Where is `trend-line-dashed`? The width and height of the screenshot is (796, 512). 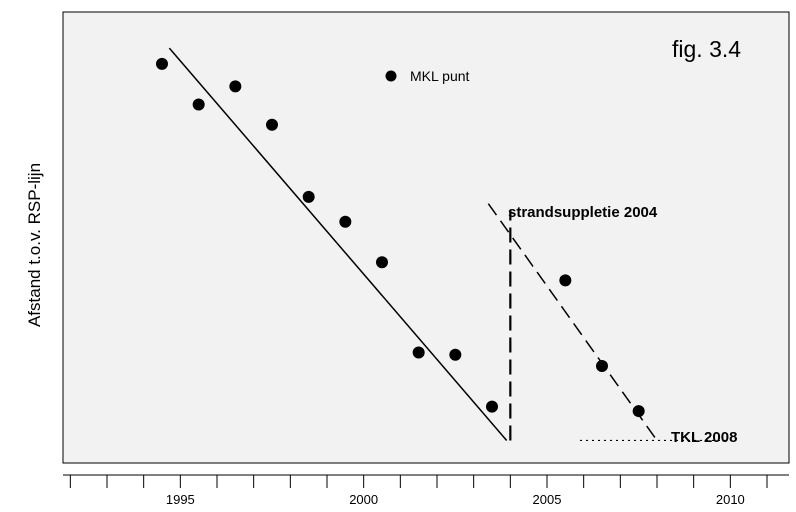
trend-line-dashed is located at coordinates (572, 322).